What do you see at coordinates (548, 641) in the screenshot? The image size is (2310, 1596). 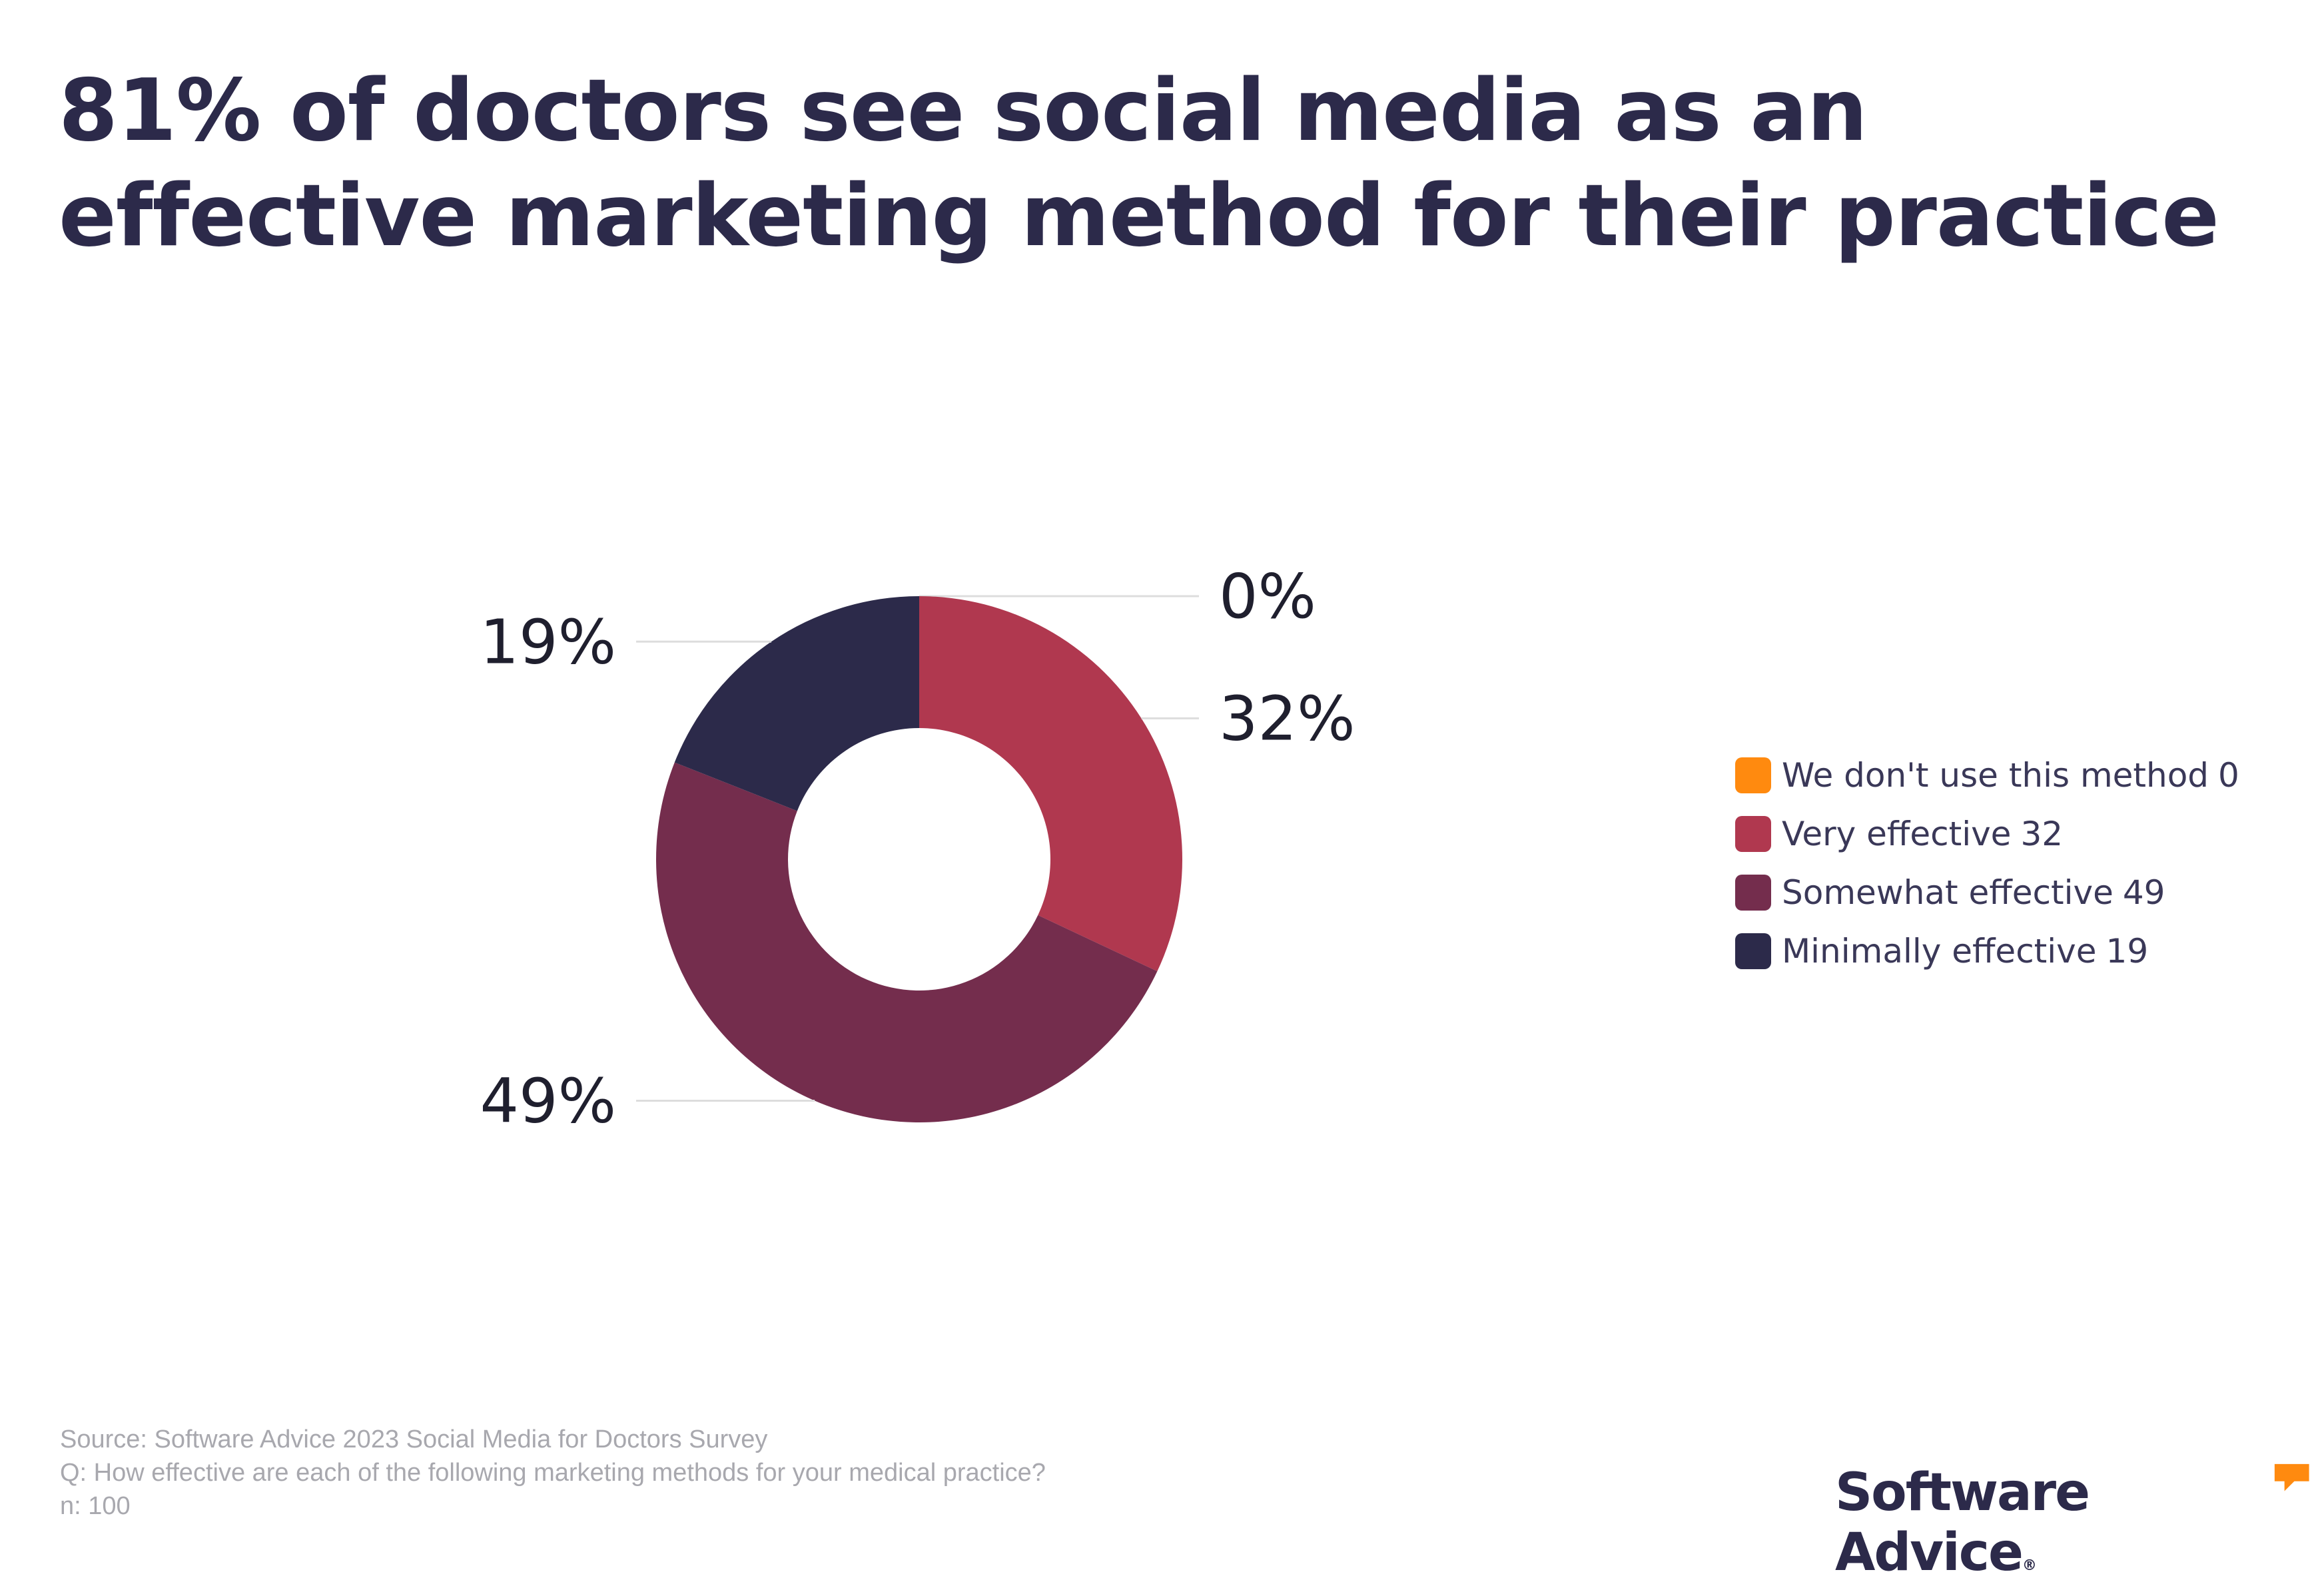 I see `data-label-minimally-effective: 19%` at bounding box center [548, 641].